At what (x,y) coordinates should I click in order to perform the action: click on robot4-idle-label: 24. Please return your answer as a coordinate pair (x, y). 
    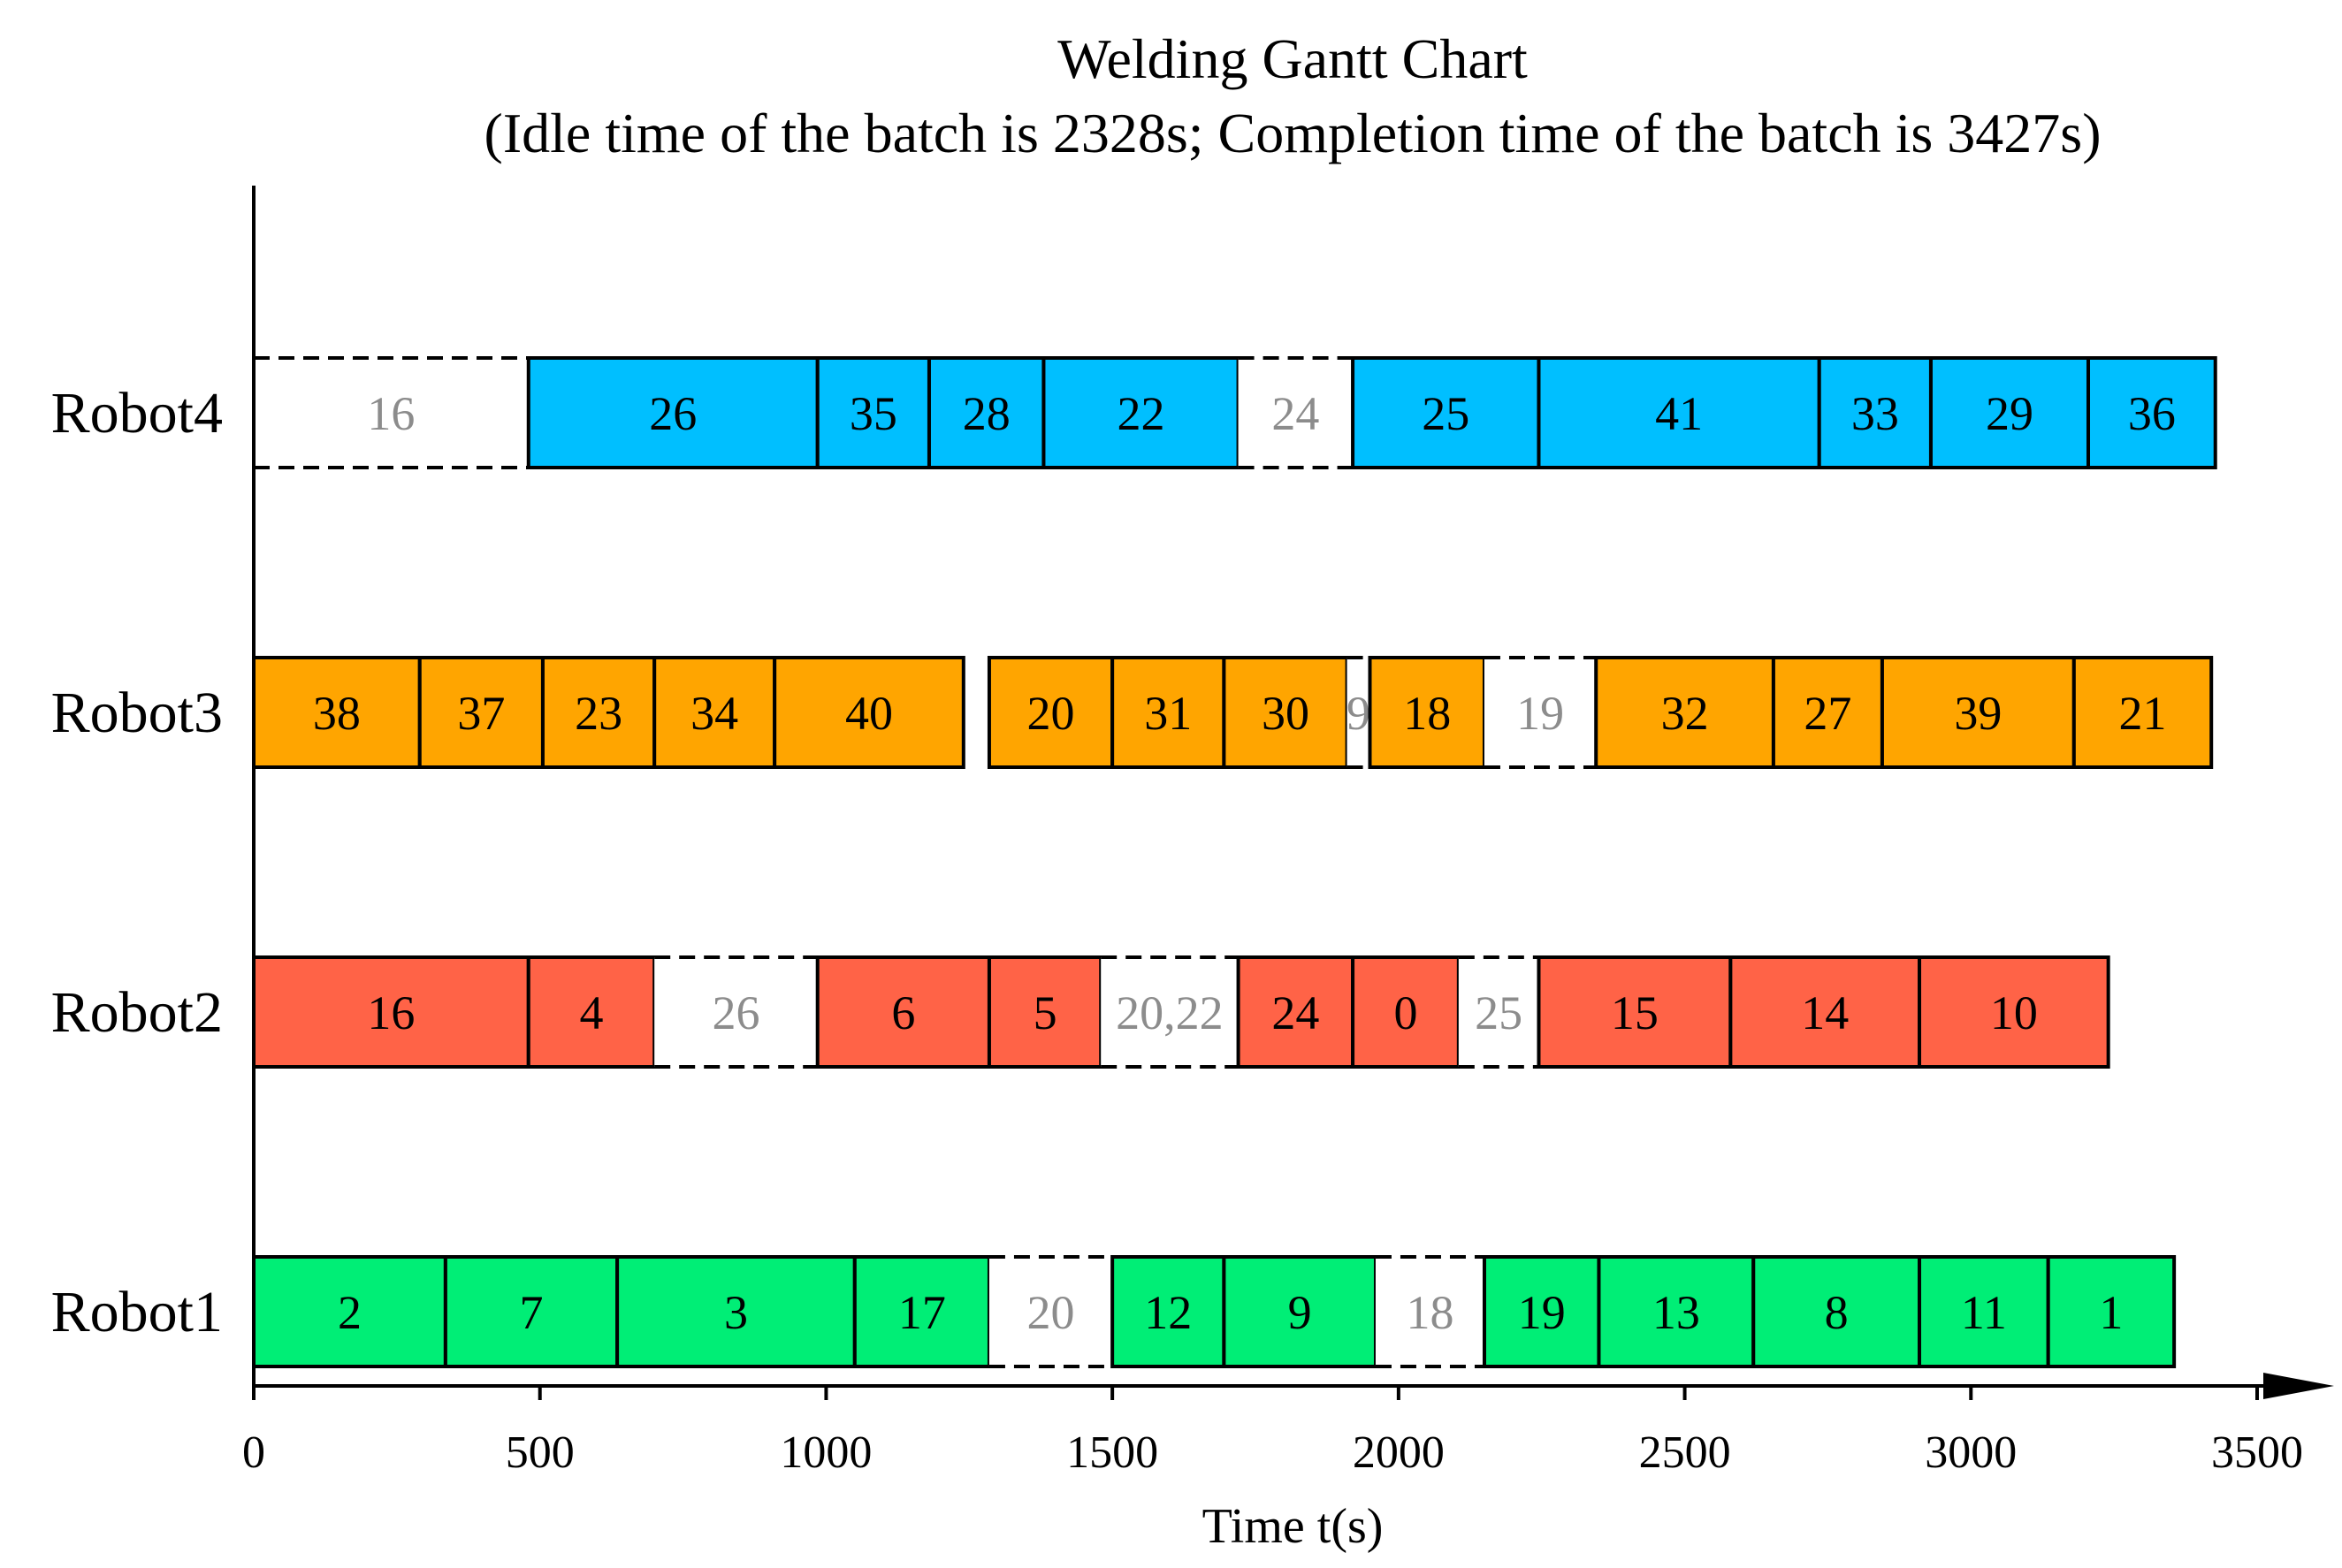
    Looking at the image, I should click on (1295, 413).